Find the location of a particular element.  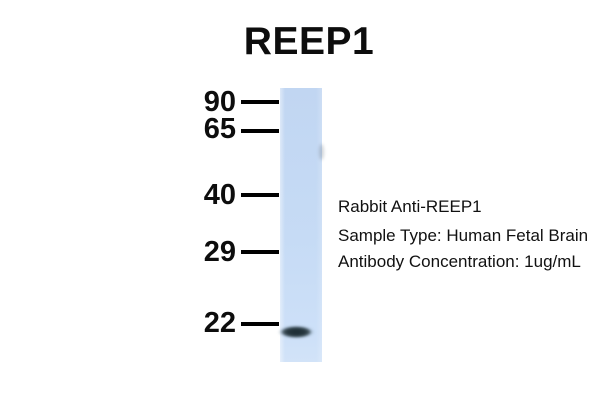

annotation-antibody: Rabbit Anti-REEP1 is located at coordinates (410, 206).